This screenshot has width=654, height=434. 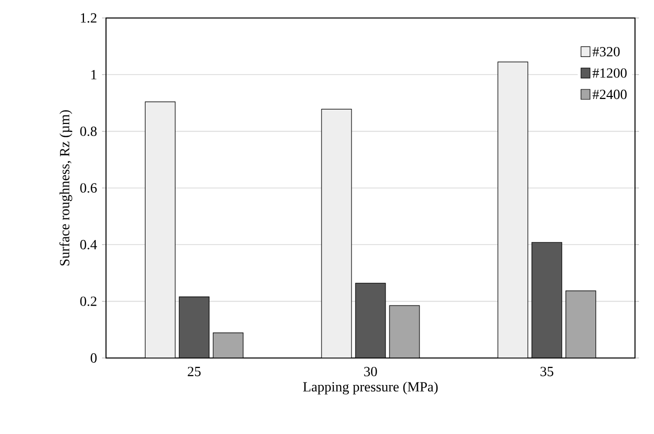 I want to click on x-tick-label: 25, so click(x=194, y=371).